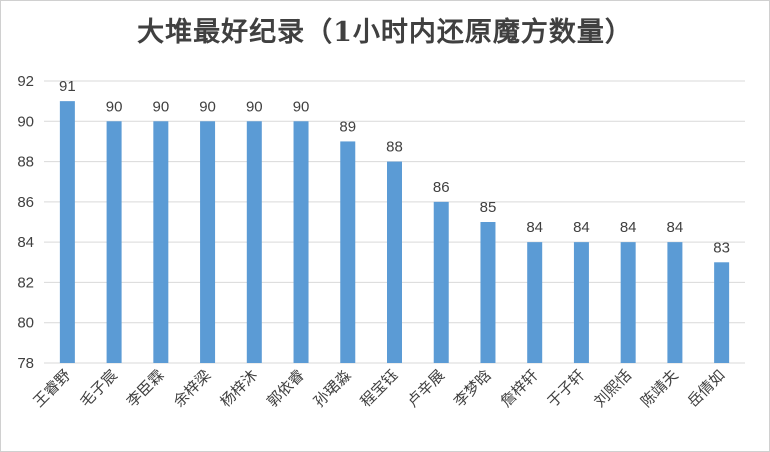  I want to click on category-label: 王睿野, so click(52, 388).